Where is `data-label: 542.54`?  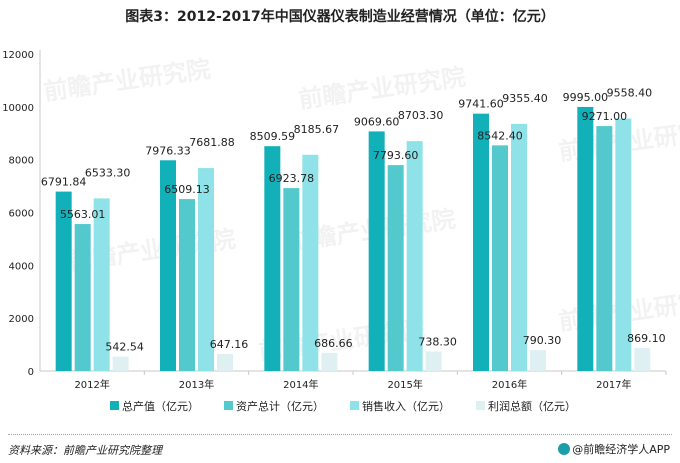 data-label: 542.54 is located at coordinates (124, 347).